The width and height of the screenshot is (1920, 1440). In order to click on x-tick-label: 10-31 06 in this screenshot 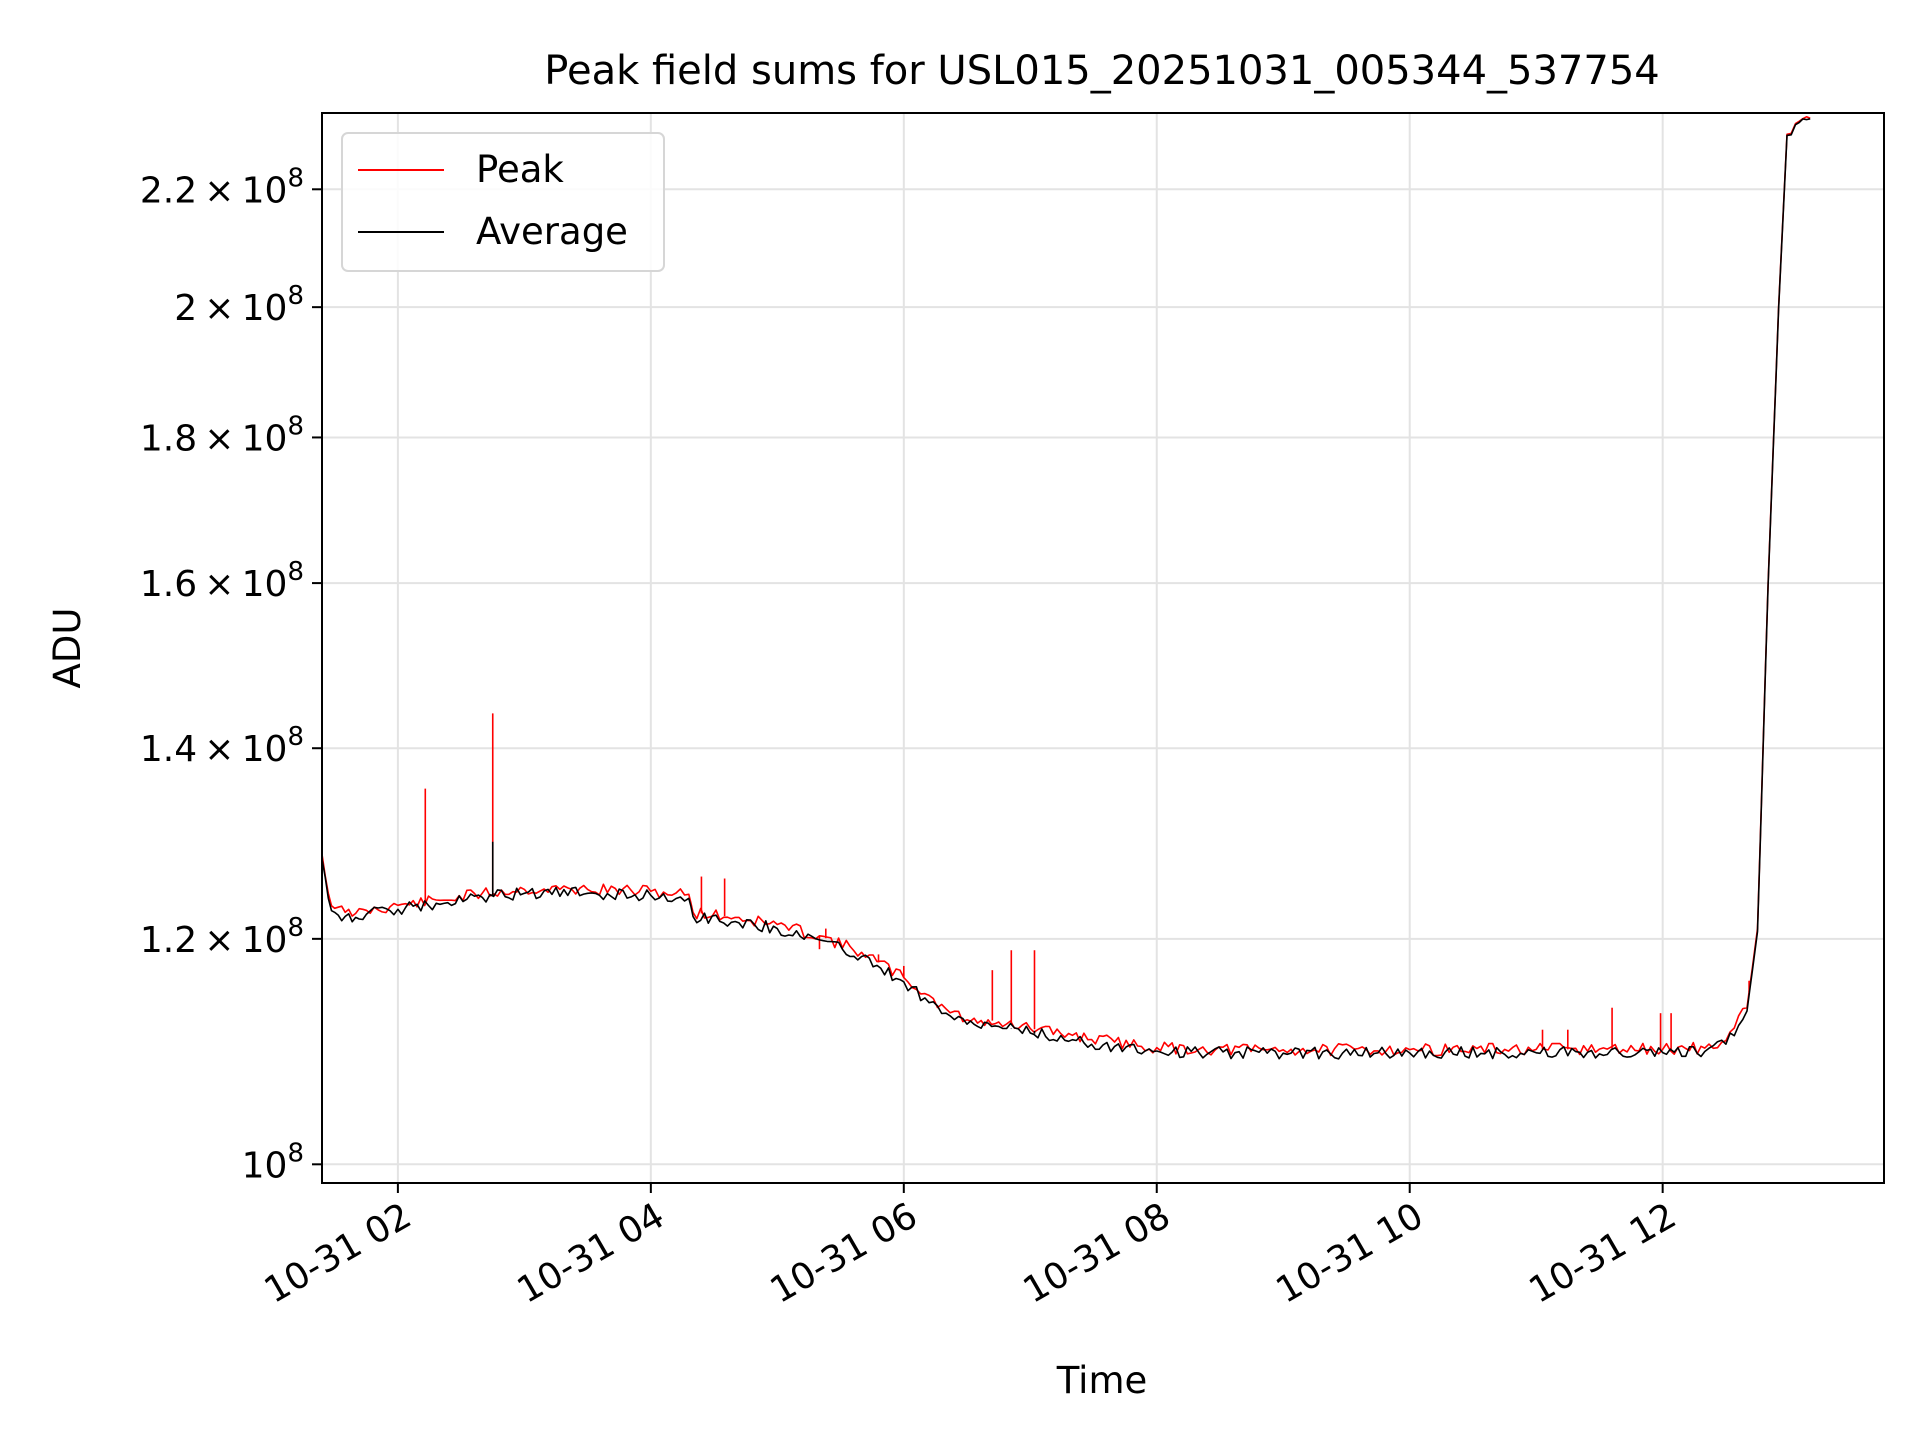, I will do `click(844, 1253)`.